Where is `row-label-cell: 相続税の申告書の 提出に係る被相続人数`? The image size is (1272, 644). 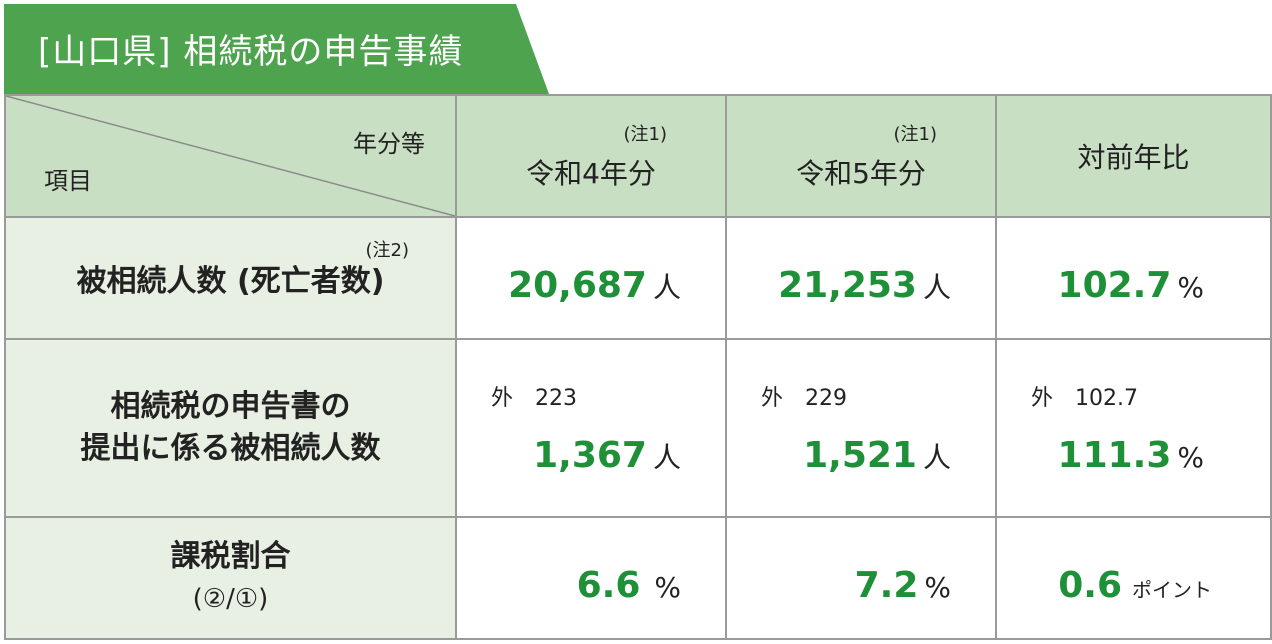 row-label-cell: 相続税の申告書の 提出に係る被相続人数 is located at coordinates (230, 428).